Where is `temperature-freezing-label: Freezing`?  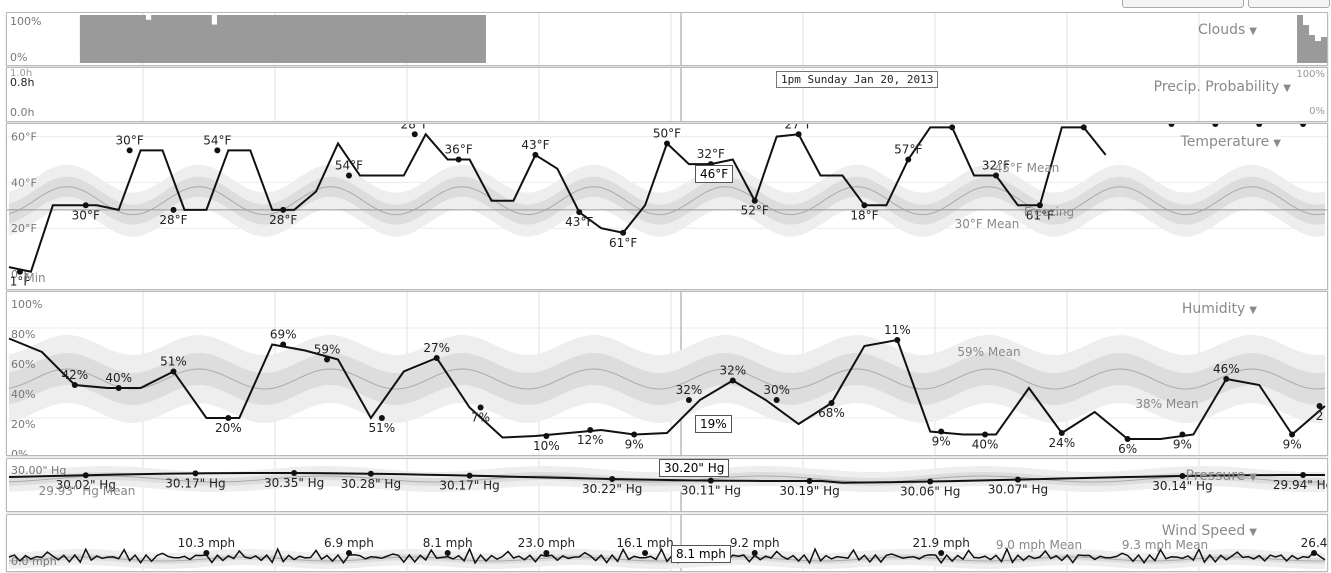 temperature-freezing-label: Freezing is located at coordinates (1049, 212).